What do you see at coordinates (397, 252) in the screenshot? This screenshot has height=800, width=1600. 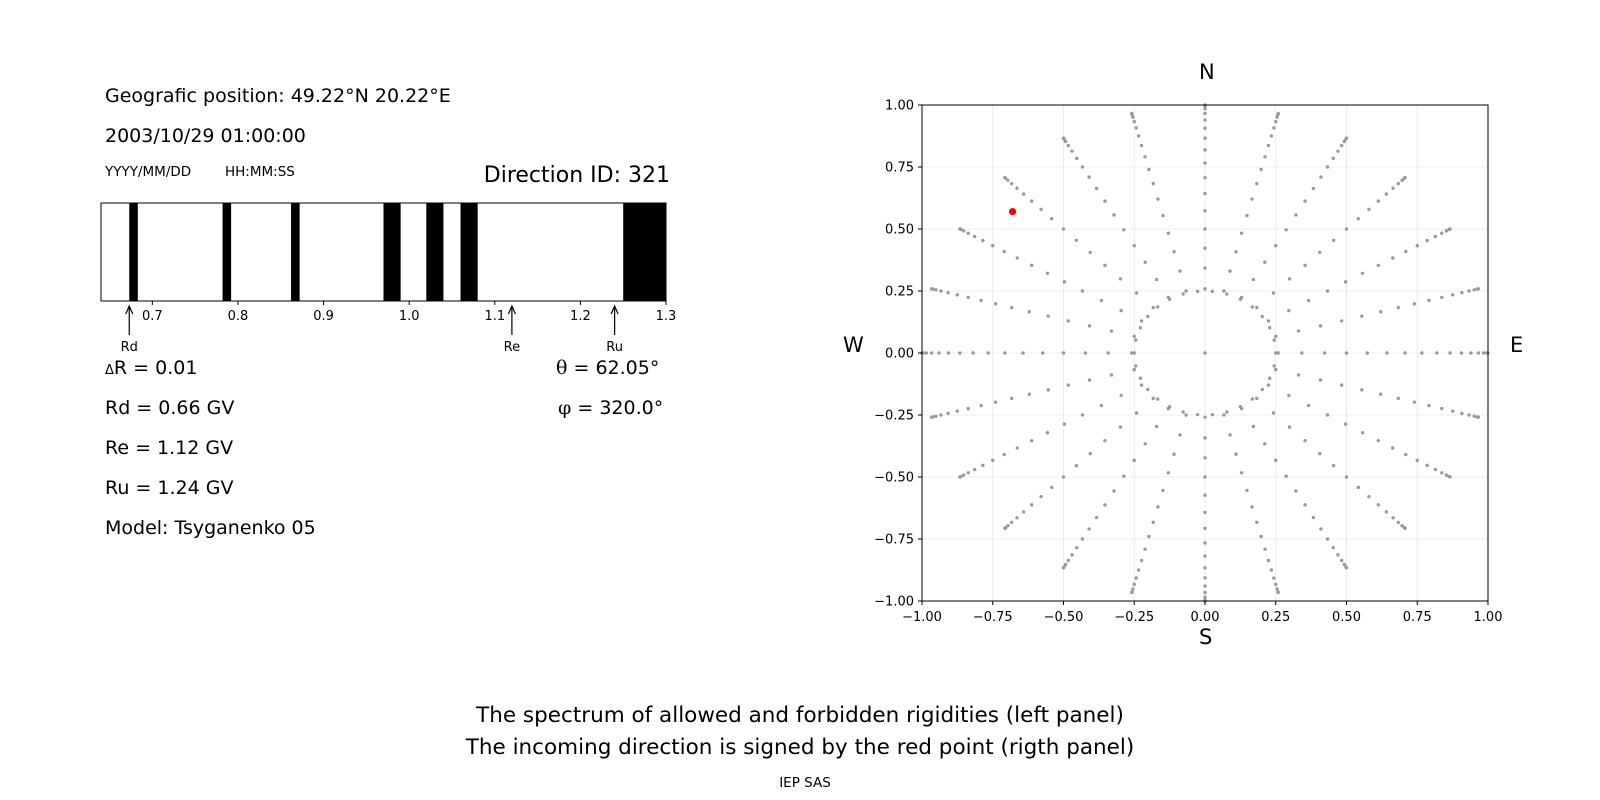 I see `forbidden-bands` at bounding box center [397, 252].